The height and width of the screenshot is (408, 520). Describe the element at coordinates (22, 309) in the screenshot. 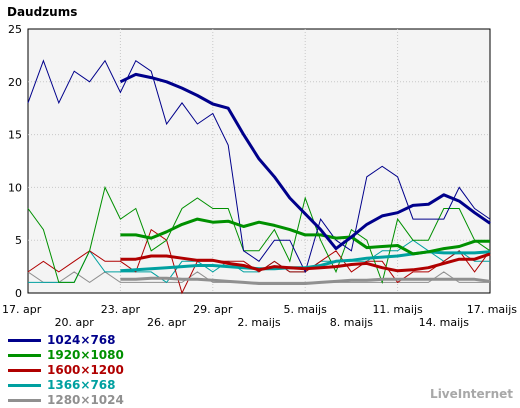

I see `x-tick-label: 17. apr` at that location.